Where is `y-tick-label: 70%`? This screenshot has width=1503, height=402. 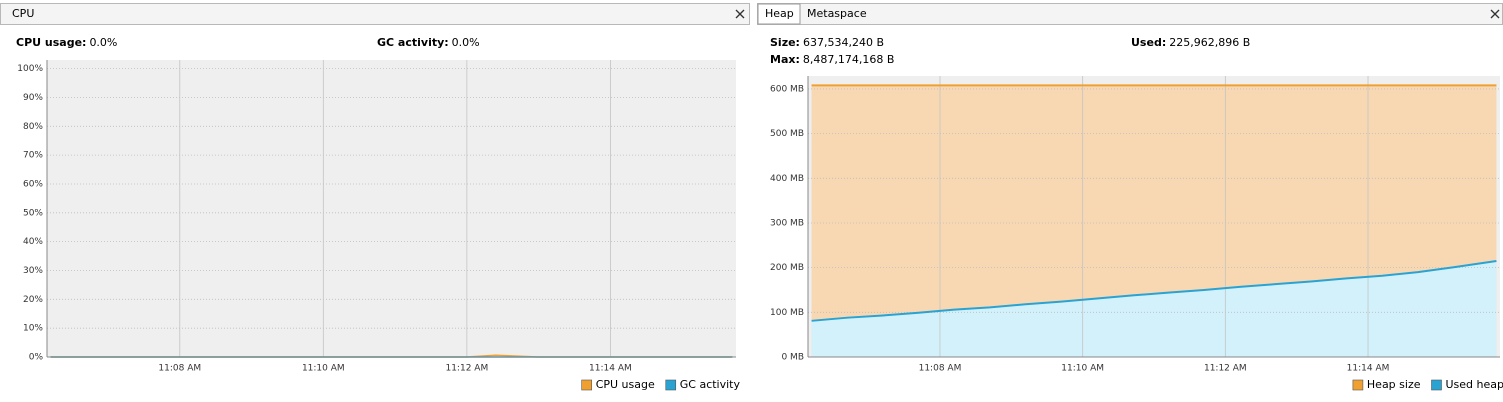 y-tick-label: 70% is located at coordinates (33, 156).